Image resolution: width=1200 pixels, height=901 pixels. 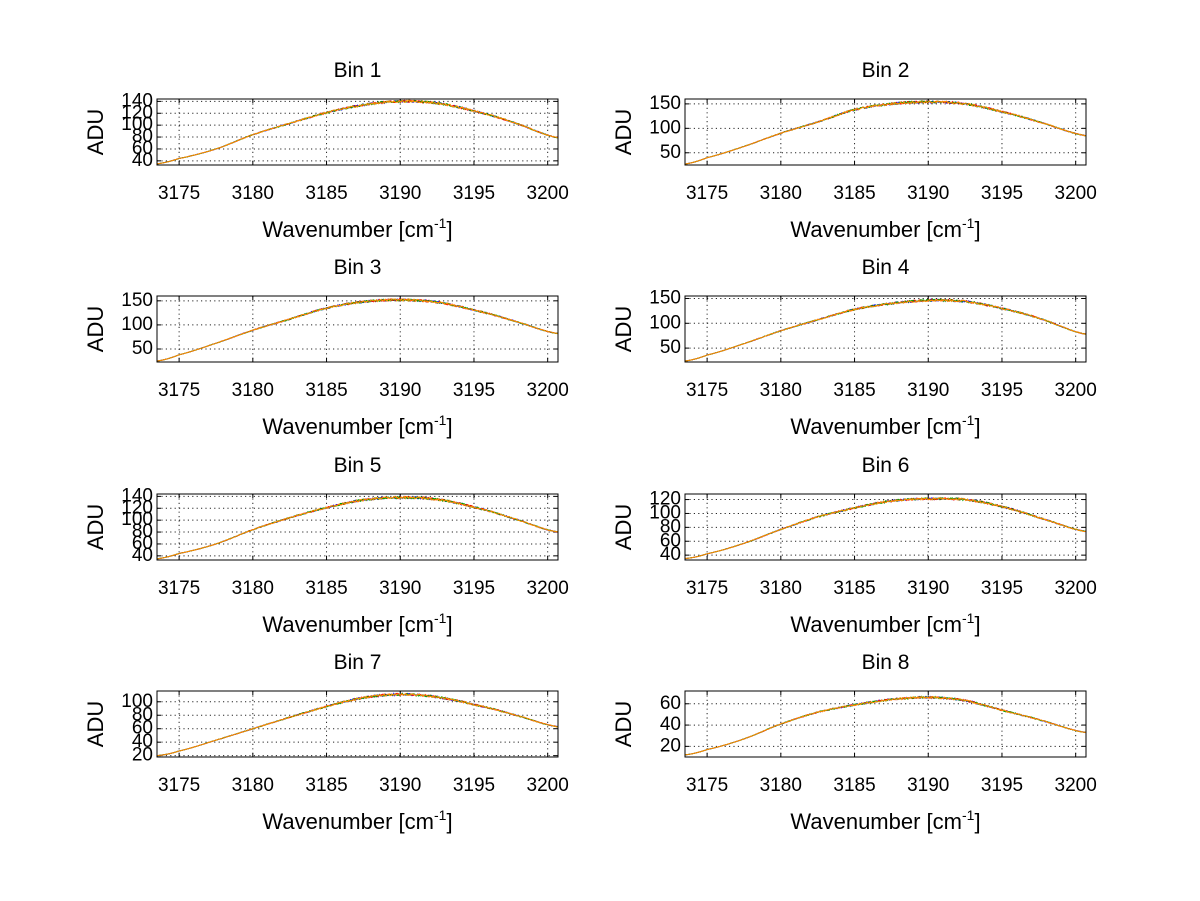 I want to click on chart-title: Bin 4, so click(x=886, y=267).